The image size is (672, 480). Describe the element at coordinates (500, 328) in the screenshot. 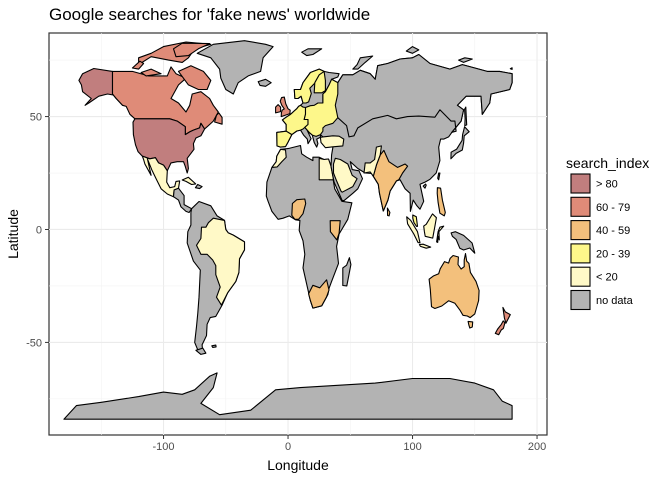

I see `region-new-zealand-south` at that location.